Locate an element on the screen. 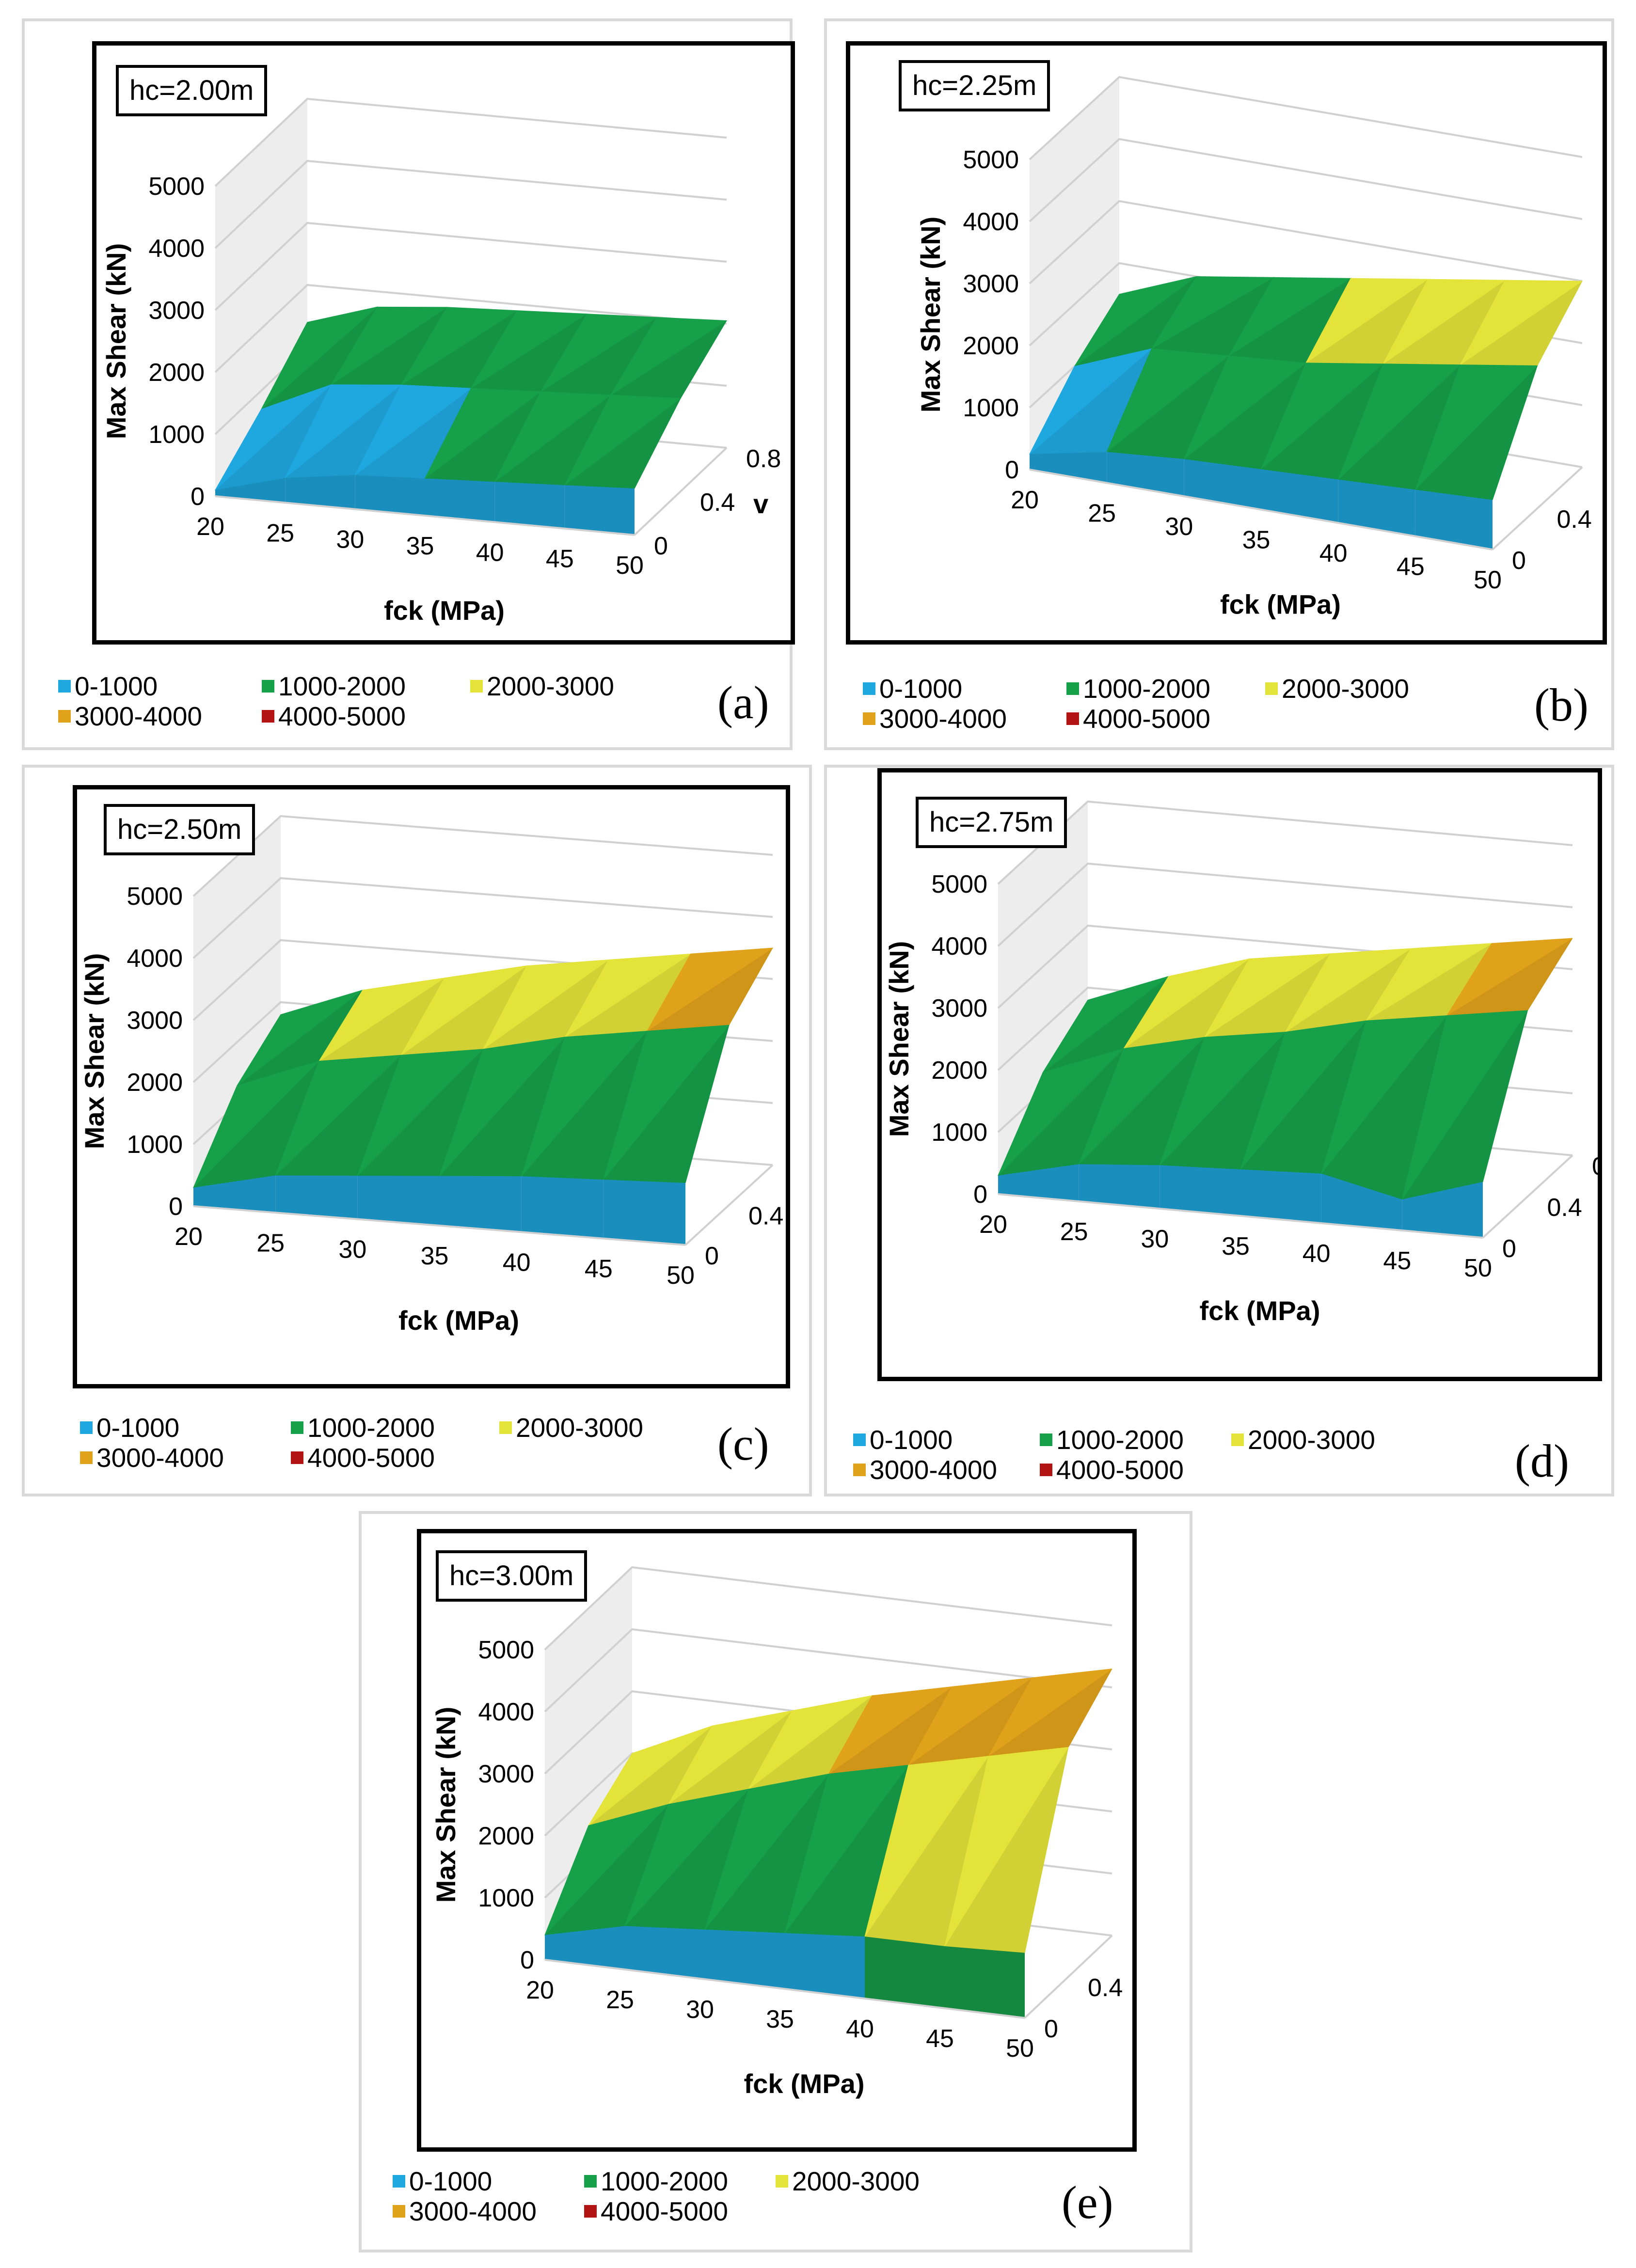 This screenshot has height=2268, width=1636. x-tick-label: 50 is located at coordinates (1478, 1268).